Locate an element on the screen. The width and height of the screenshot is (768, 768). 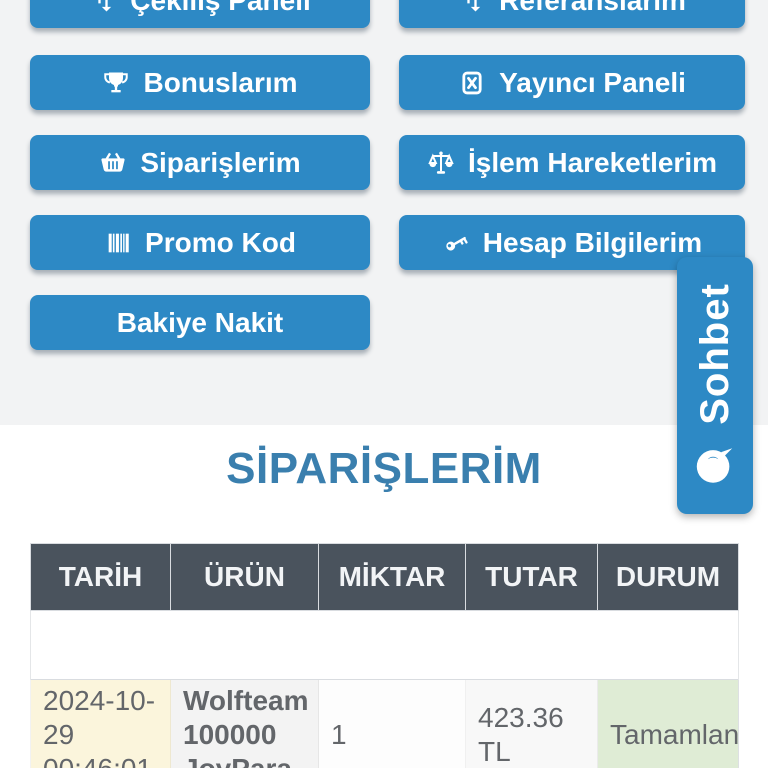
empty-row is located at coordinates (384, 645).